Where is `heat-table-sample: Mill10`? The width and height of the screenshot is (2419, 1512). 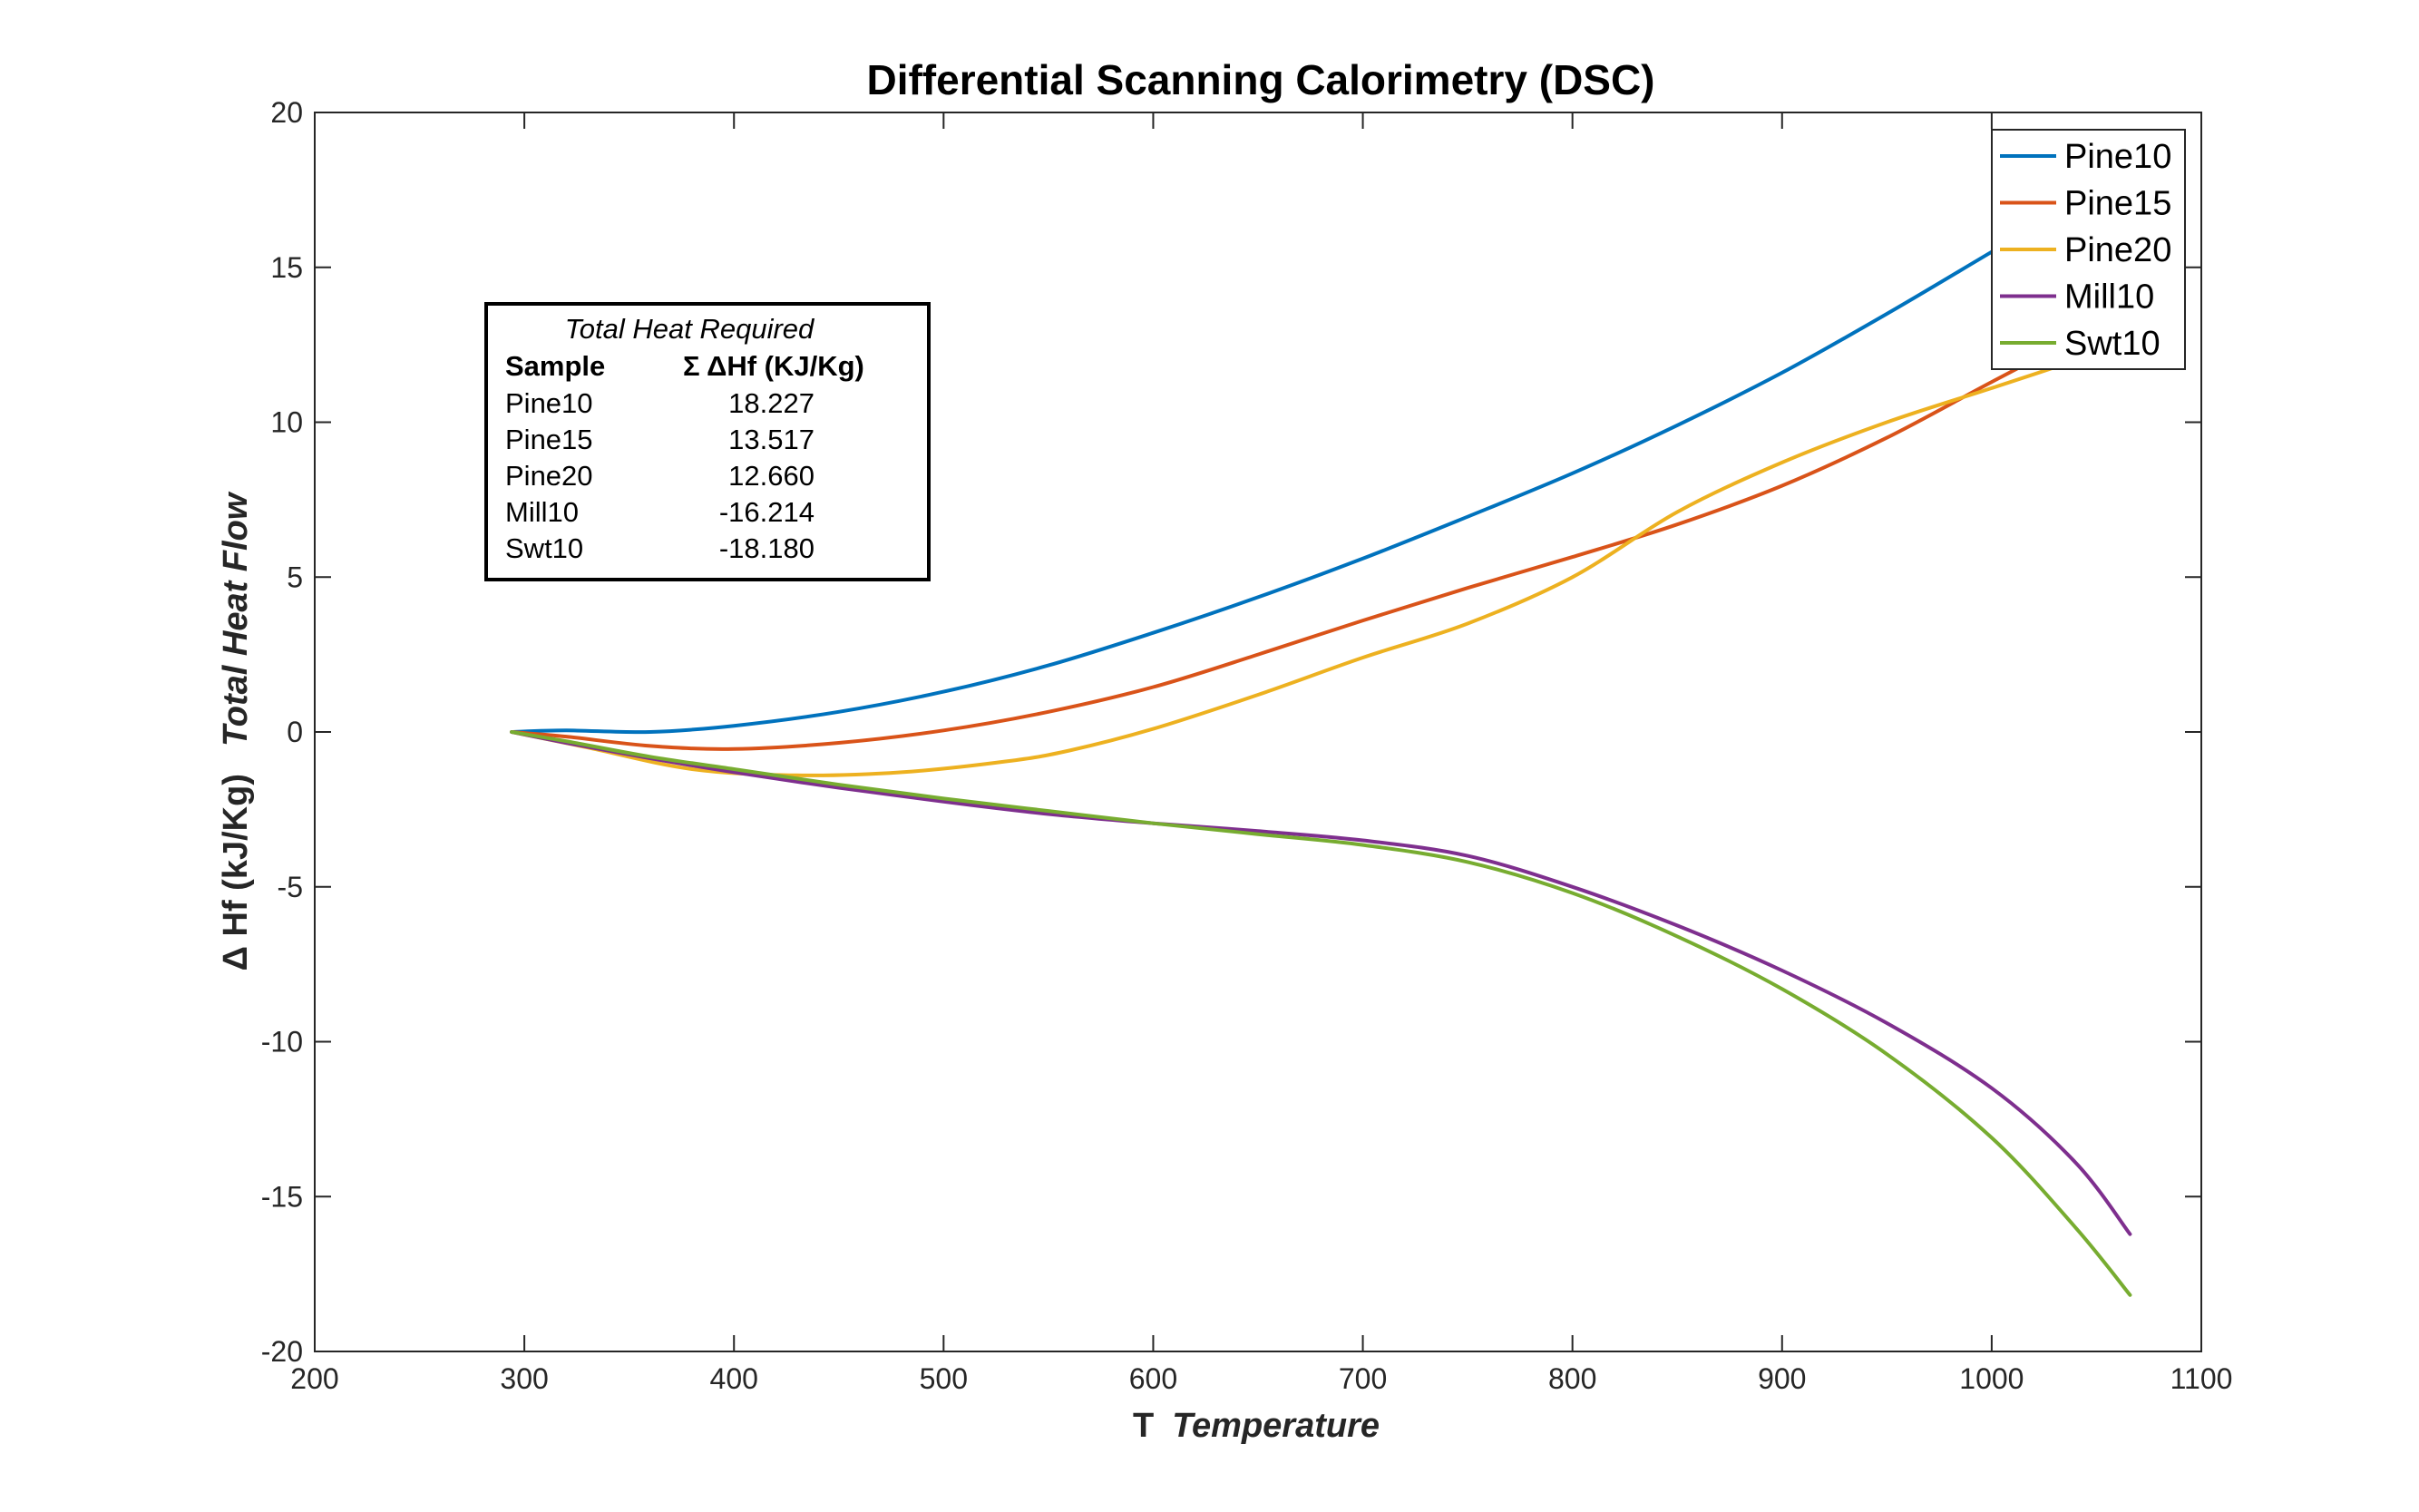
heat-table-sample: Mill10 is located at coordinates (542, 512).